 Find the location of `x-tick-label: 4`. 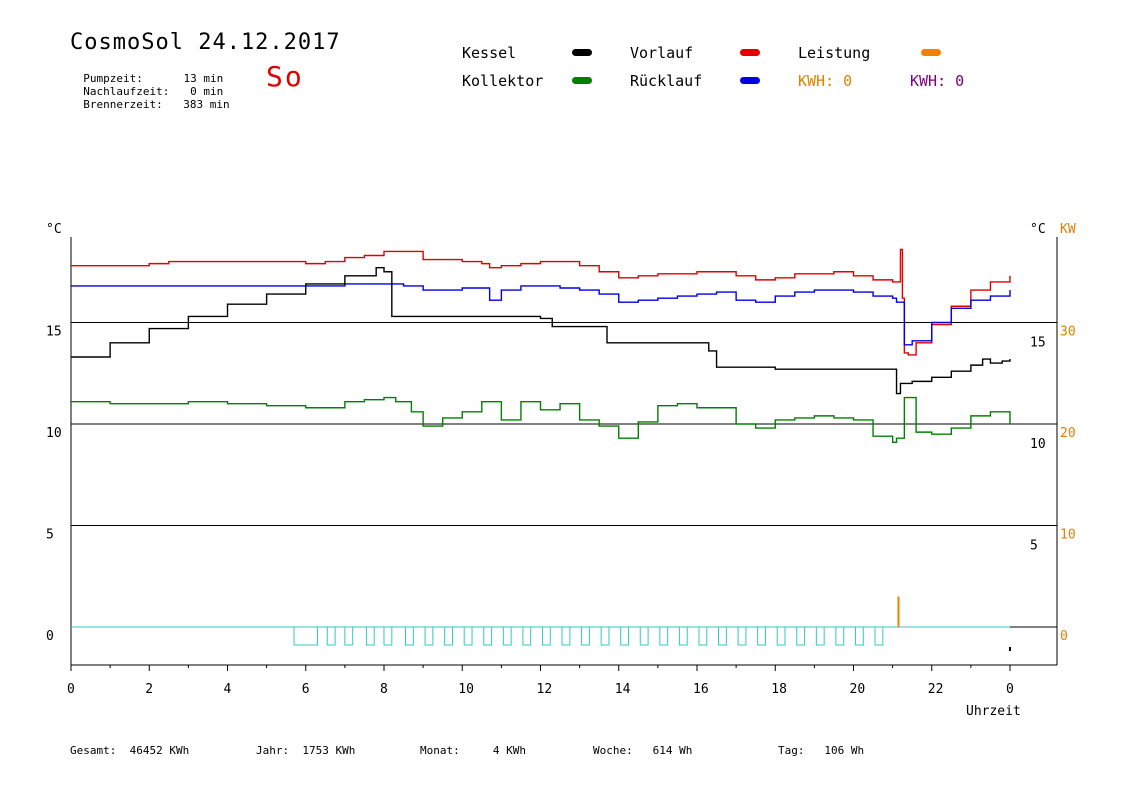

x-tick-label: 4 is located at coordinates (228, 689).